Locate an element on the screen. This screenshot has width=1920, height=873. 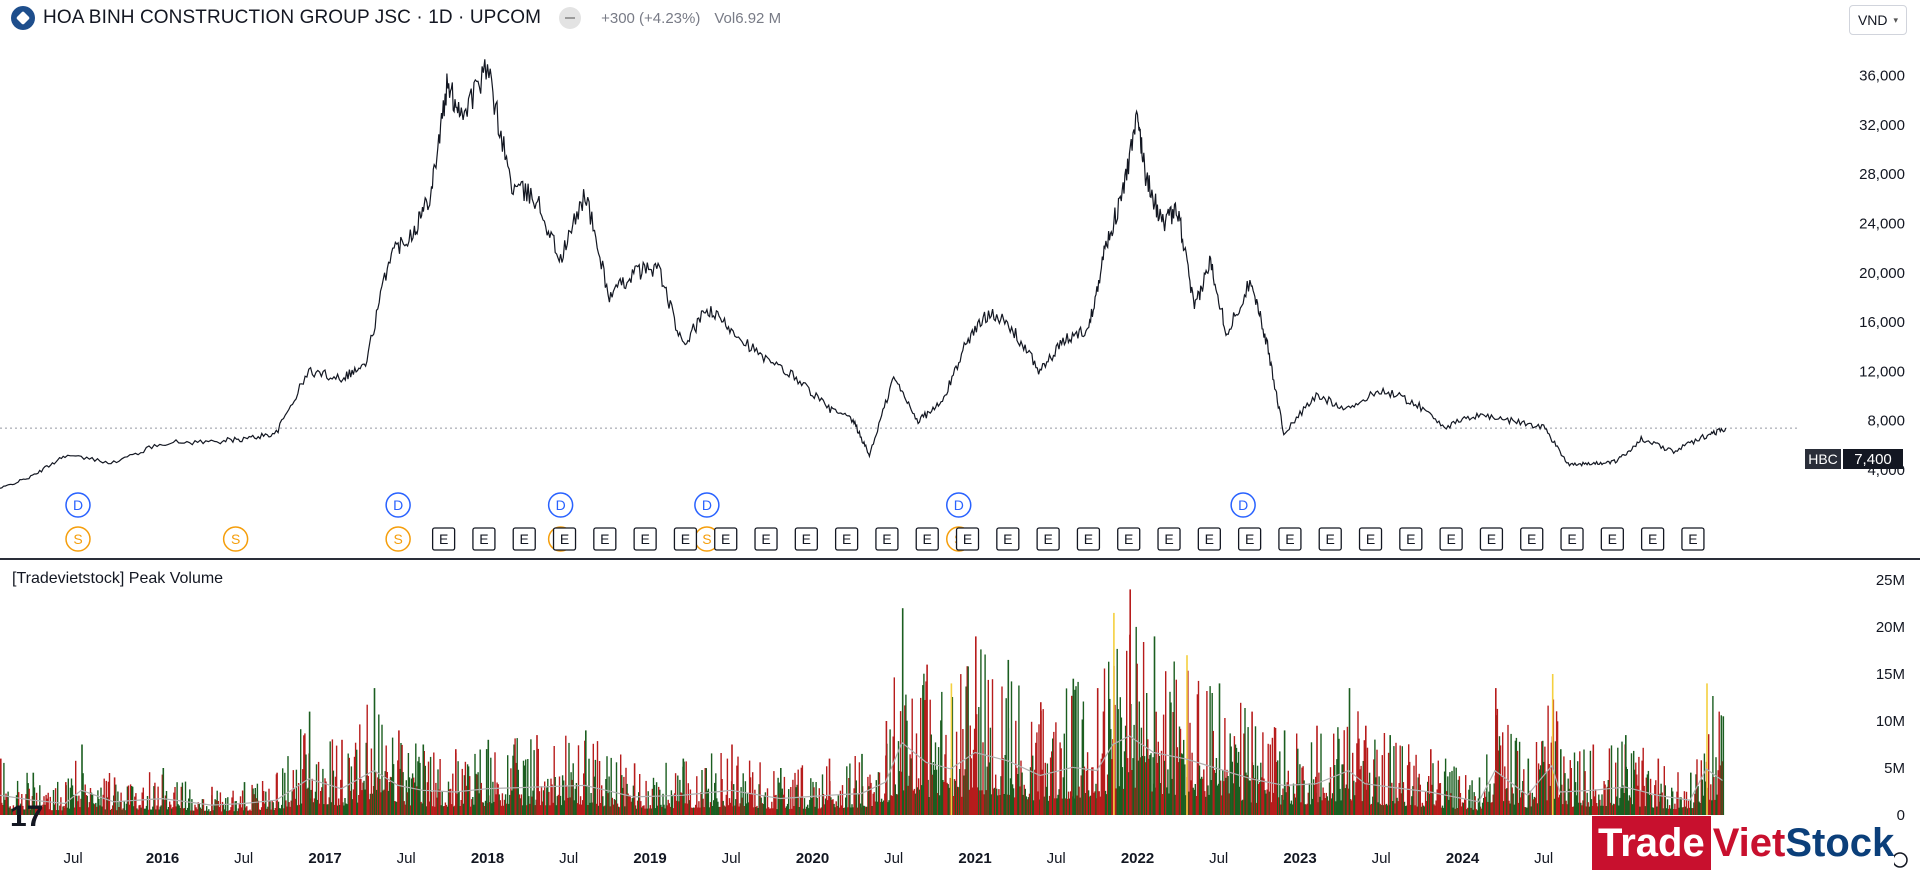
tradingview-logo: 17 is located at coordinates (27, 816).